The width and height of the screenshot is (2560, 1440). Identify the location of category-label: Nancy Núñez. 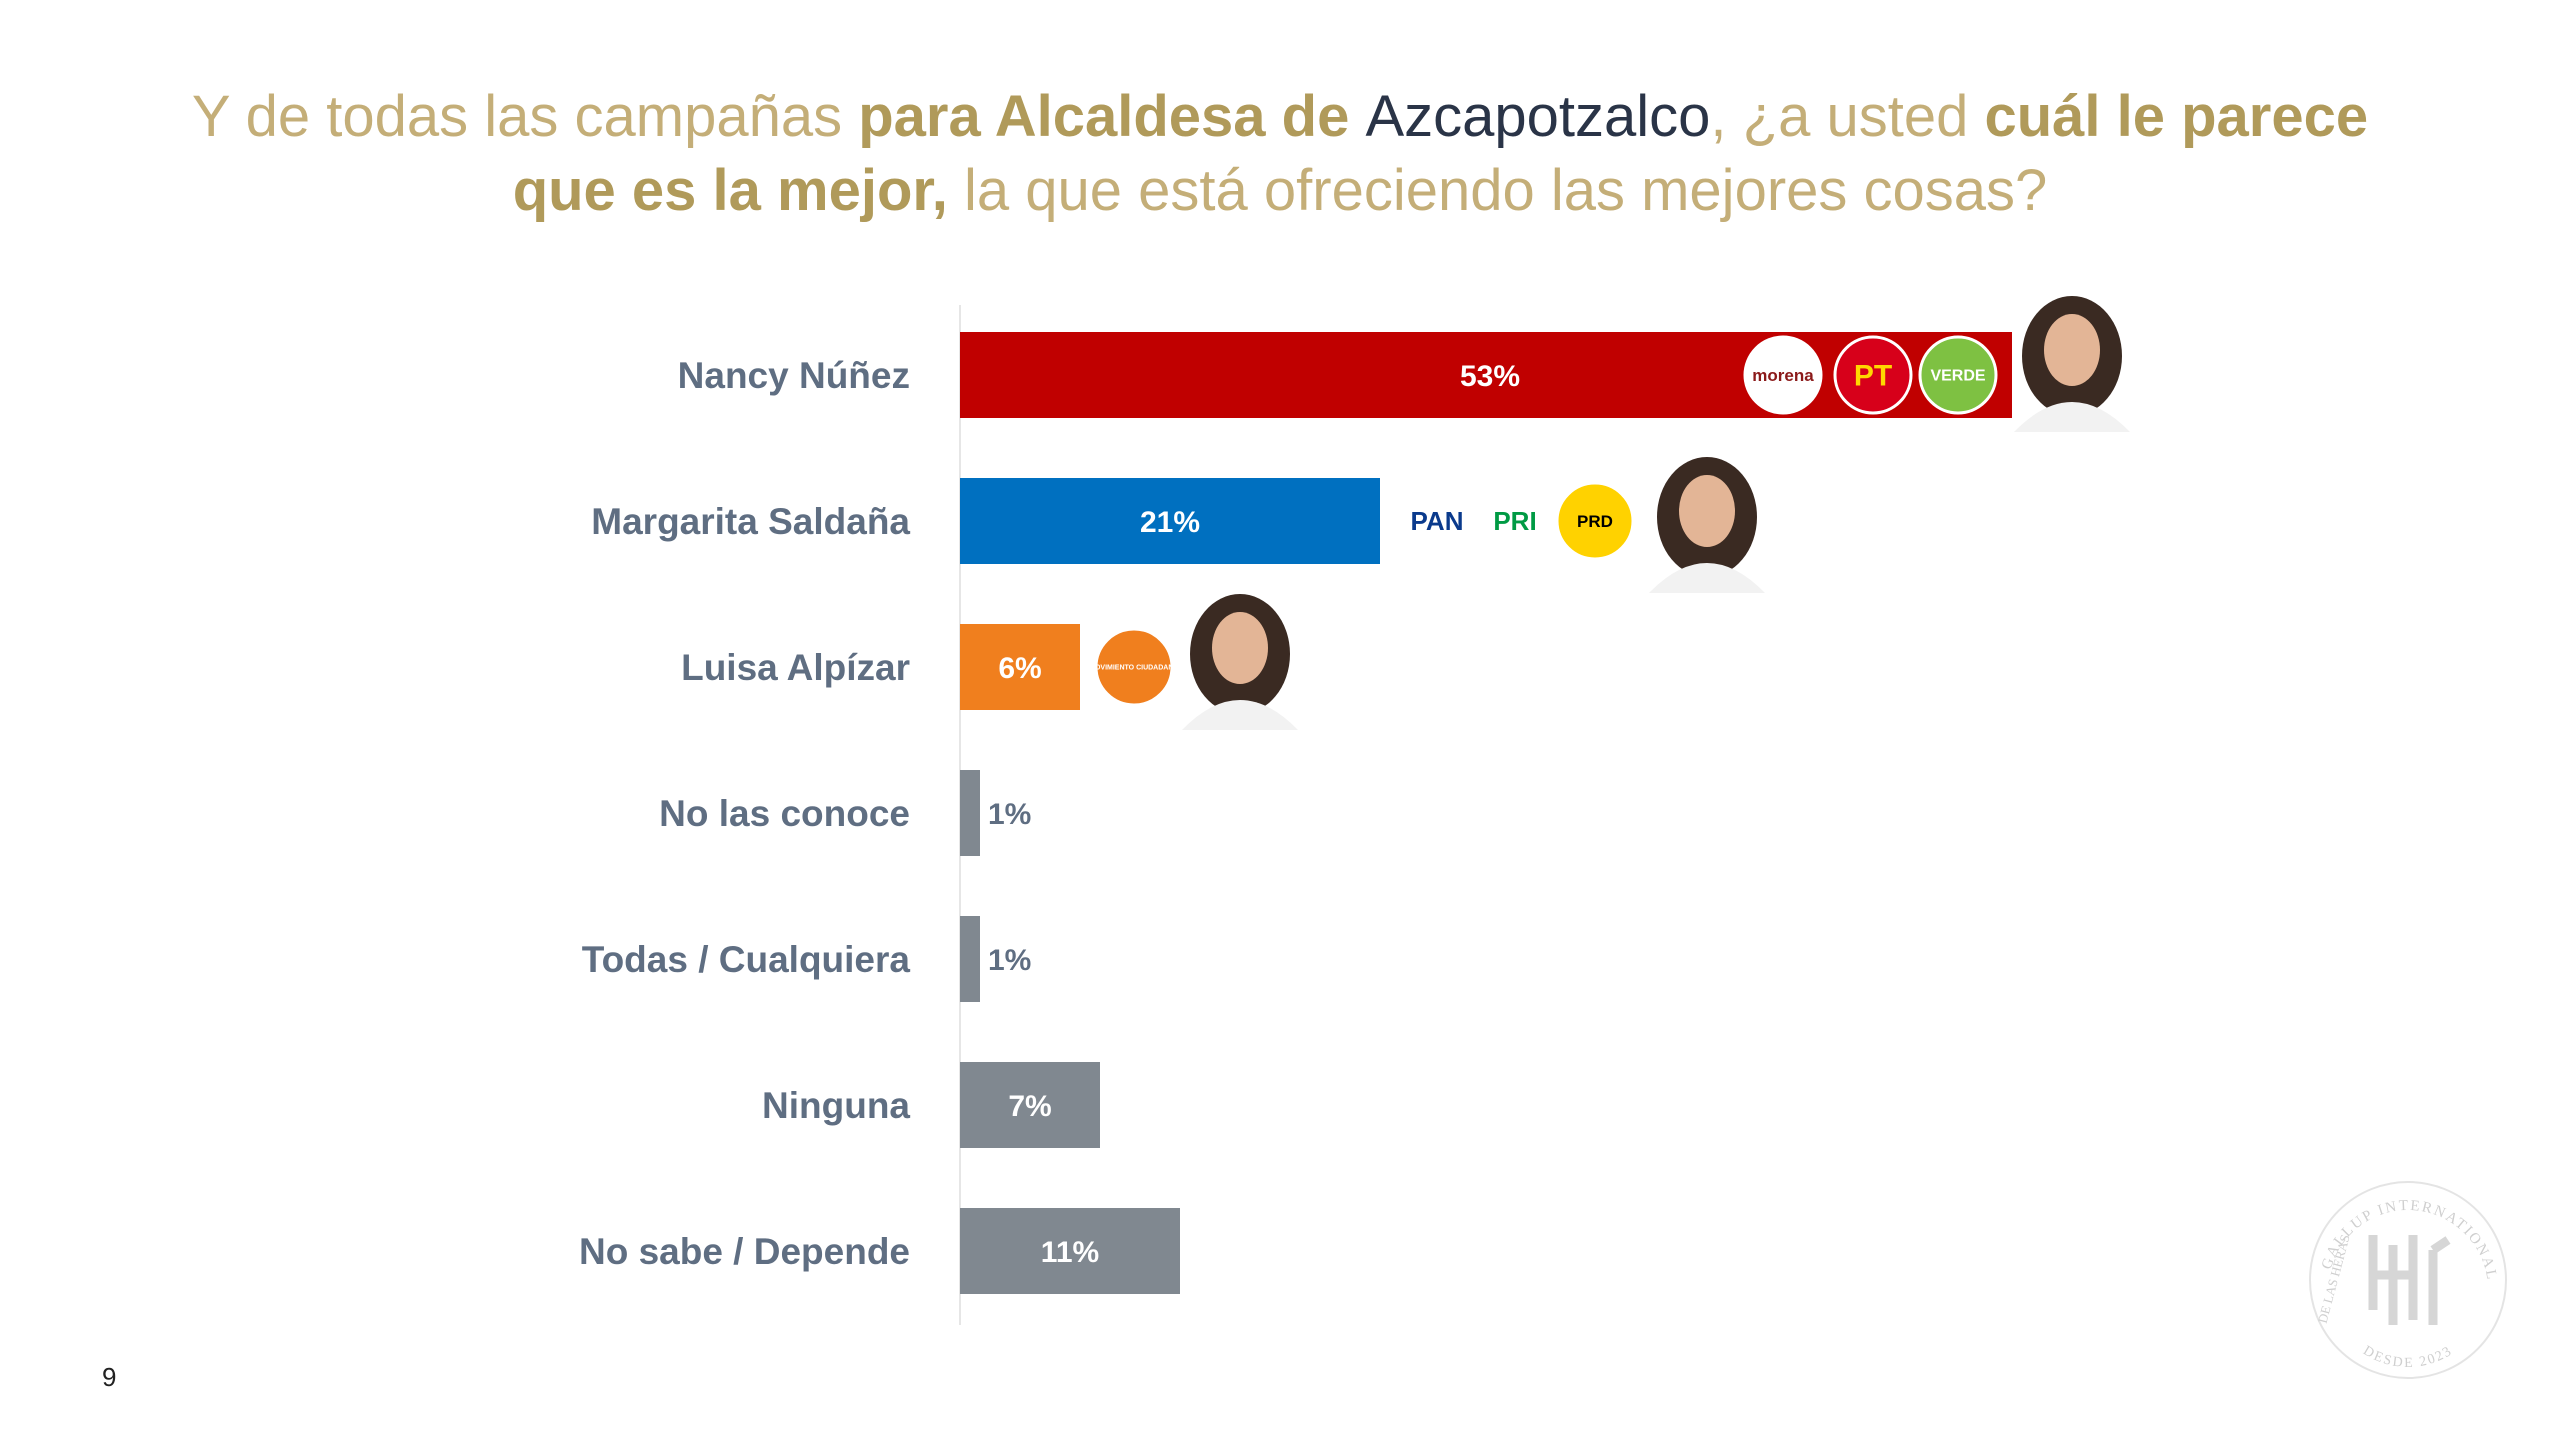
(794, 375).